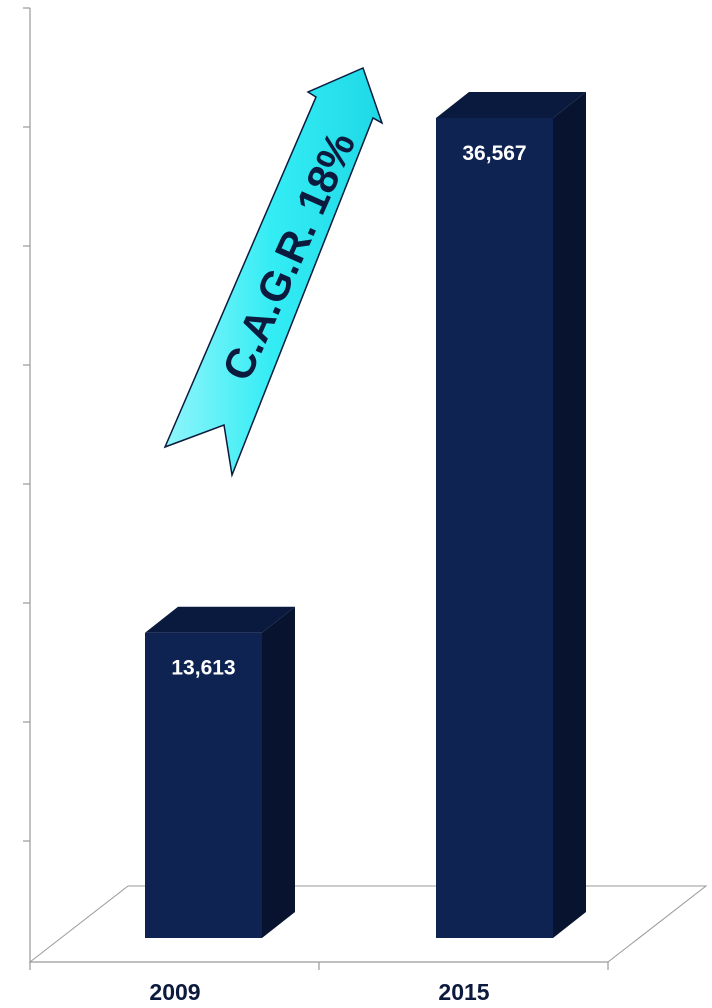 The image size is (712, 1008). I want to click on floor-outline, so click(368, 924).